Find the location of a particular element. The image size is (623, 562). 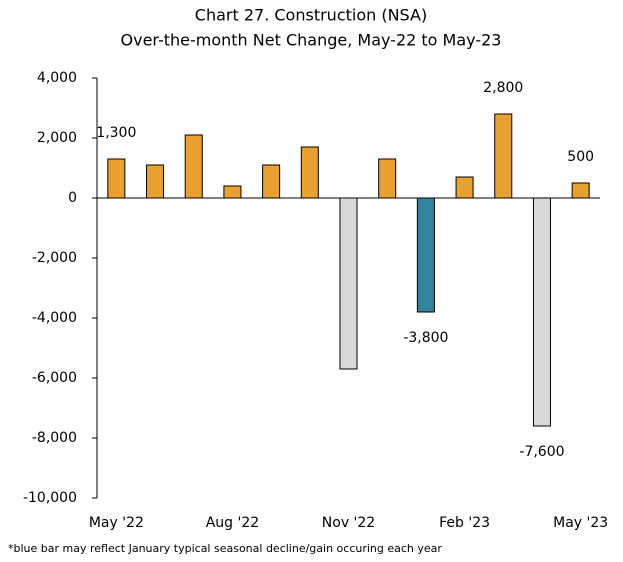

chart-title: Chart 27. Construction (NSA) is located at coordinates (311, 15).